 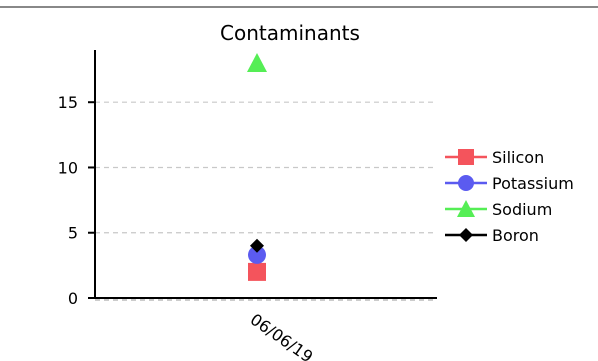 What do you see at coordinates (68, 102) in the screenshot?
I see `y-tick-label: 15` at bounding box center [68, 102].